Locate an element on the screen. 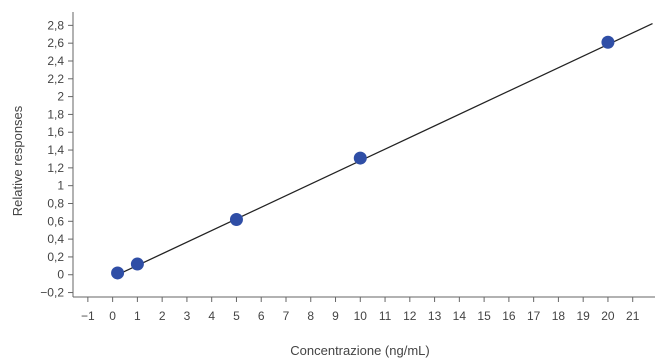  x-tick-label: 20 is located at coordinates (608, 316).